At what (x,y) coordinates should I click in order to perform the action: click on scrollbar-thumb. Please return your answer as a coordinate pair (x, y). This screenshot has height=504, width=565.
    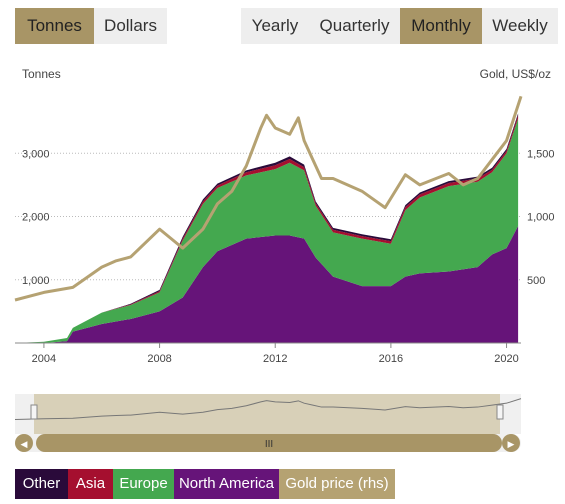
    Looking at the image, I should click on (269, 443).